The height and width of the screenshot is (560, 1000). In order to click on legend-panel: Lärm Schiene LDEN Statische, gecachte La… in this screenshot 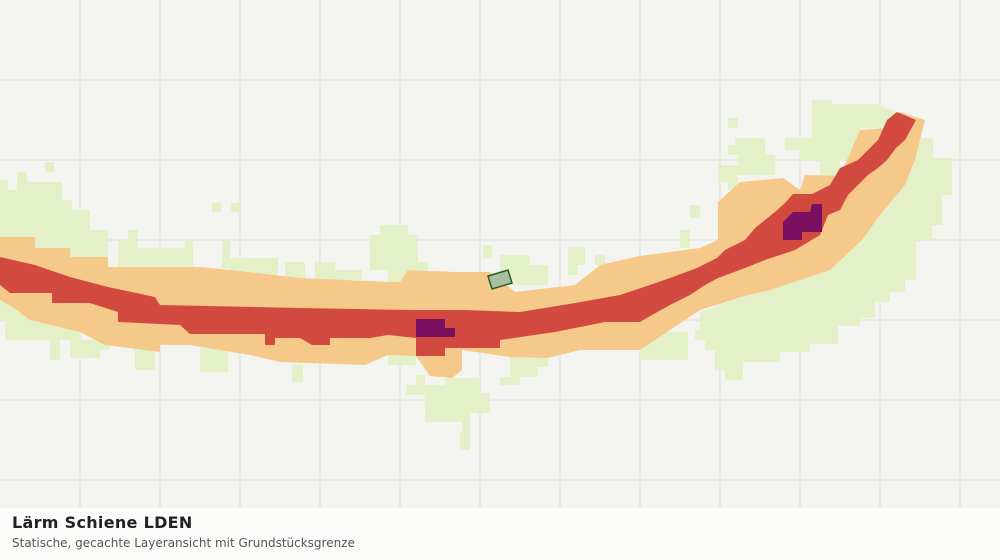, I will do `click(500, 534)`.